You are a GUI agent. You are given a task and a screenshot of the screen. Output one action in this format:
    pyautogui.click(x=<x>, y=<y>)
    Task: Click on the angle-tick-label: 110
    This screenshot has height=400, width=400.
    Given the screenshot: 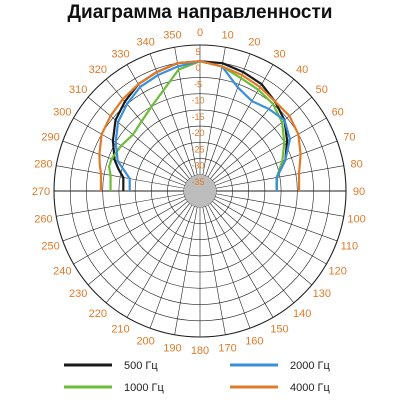 What is the action you would take?
    pyautogui.click(x=350, y=246)
    